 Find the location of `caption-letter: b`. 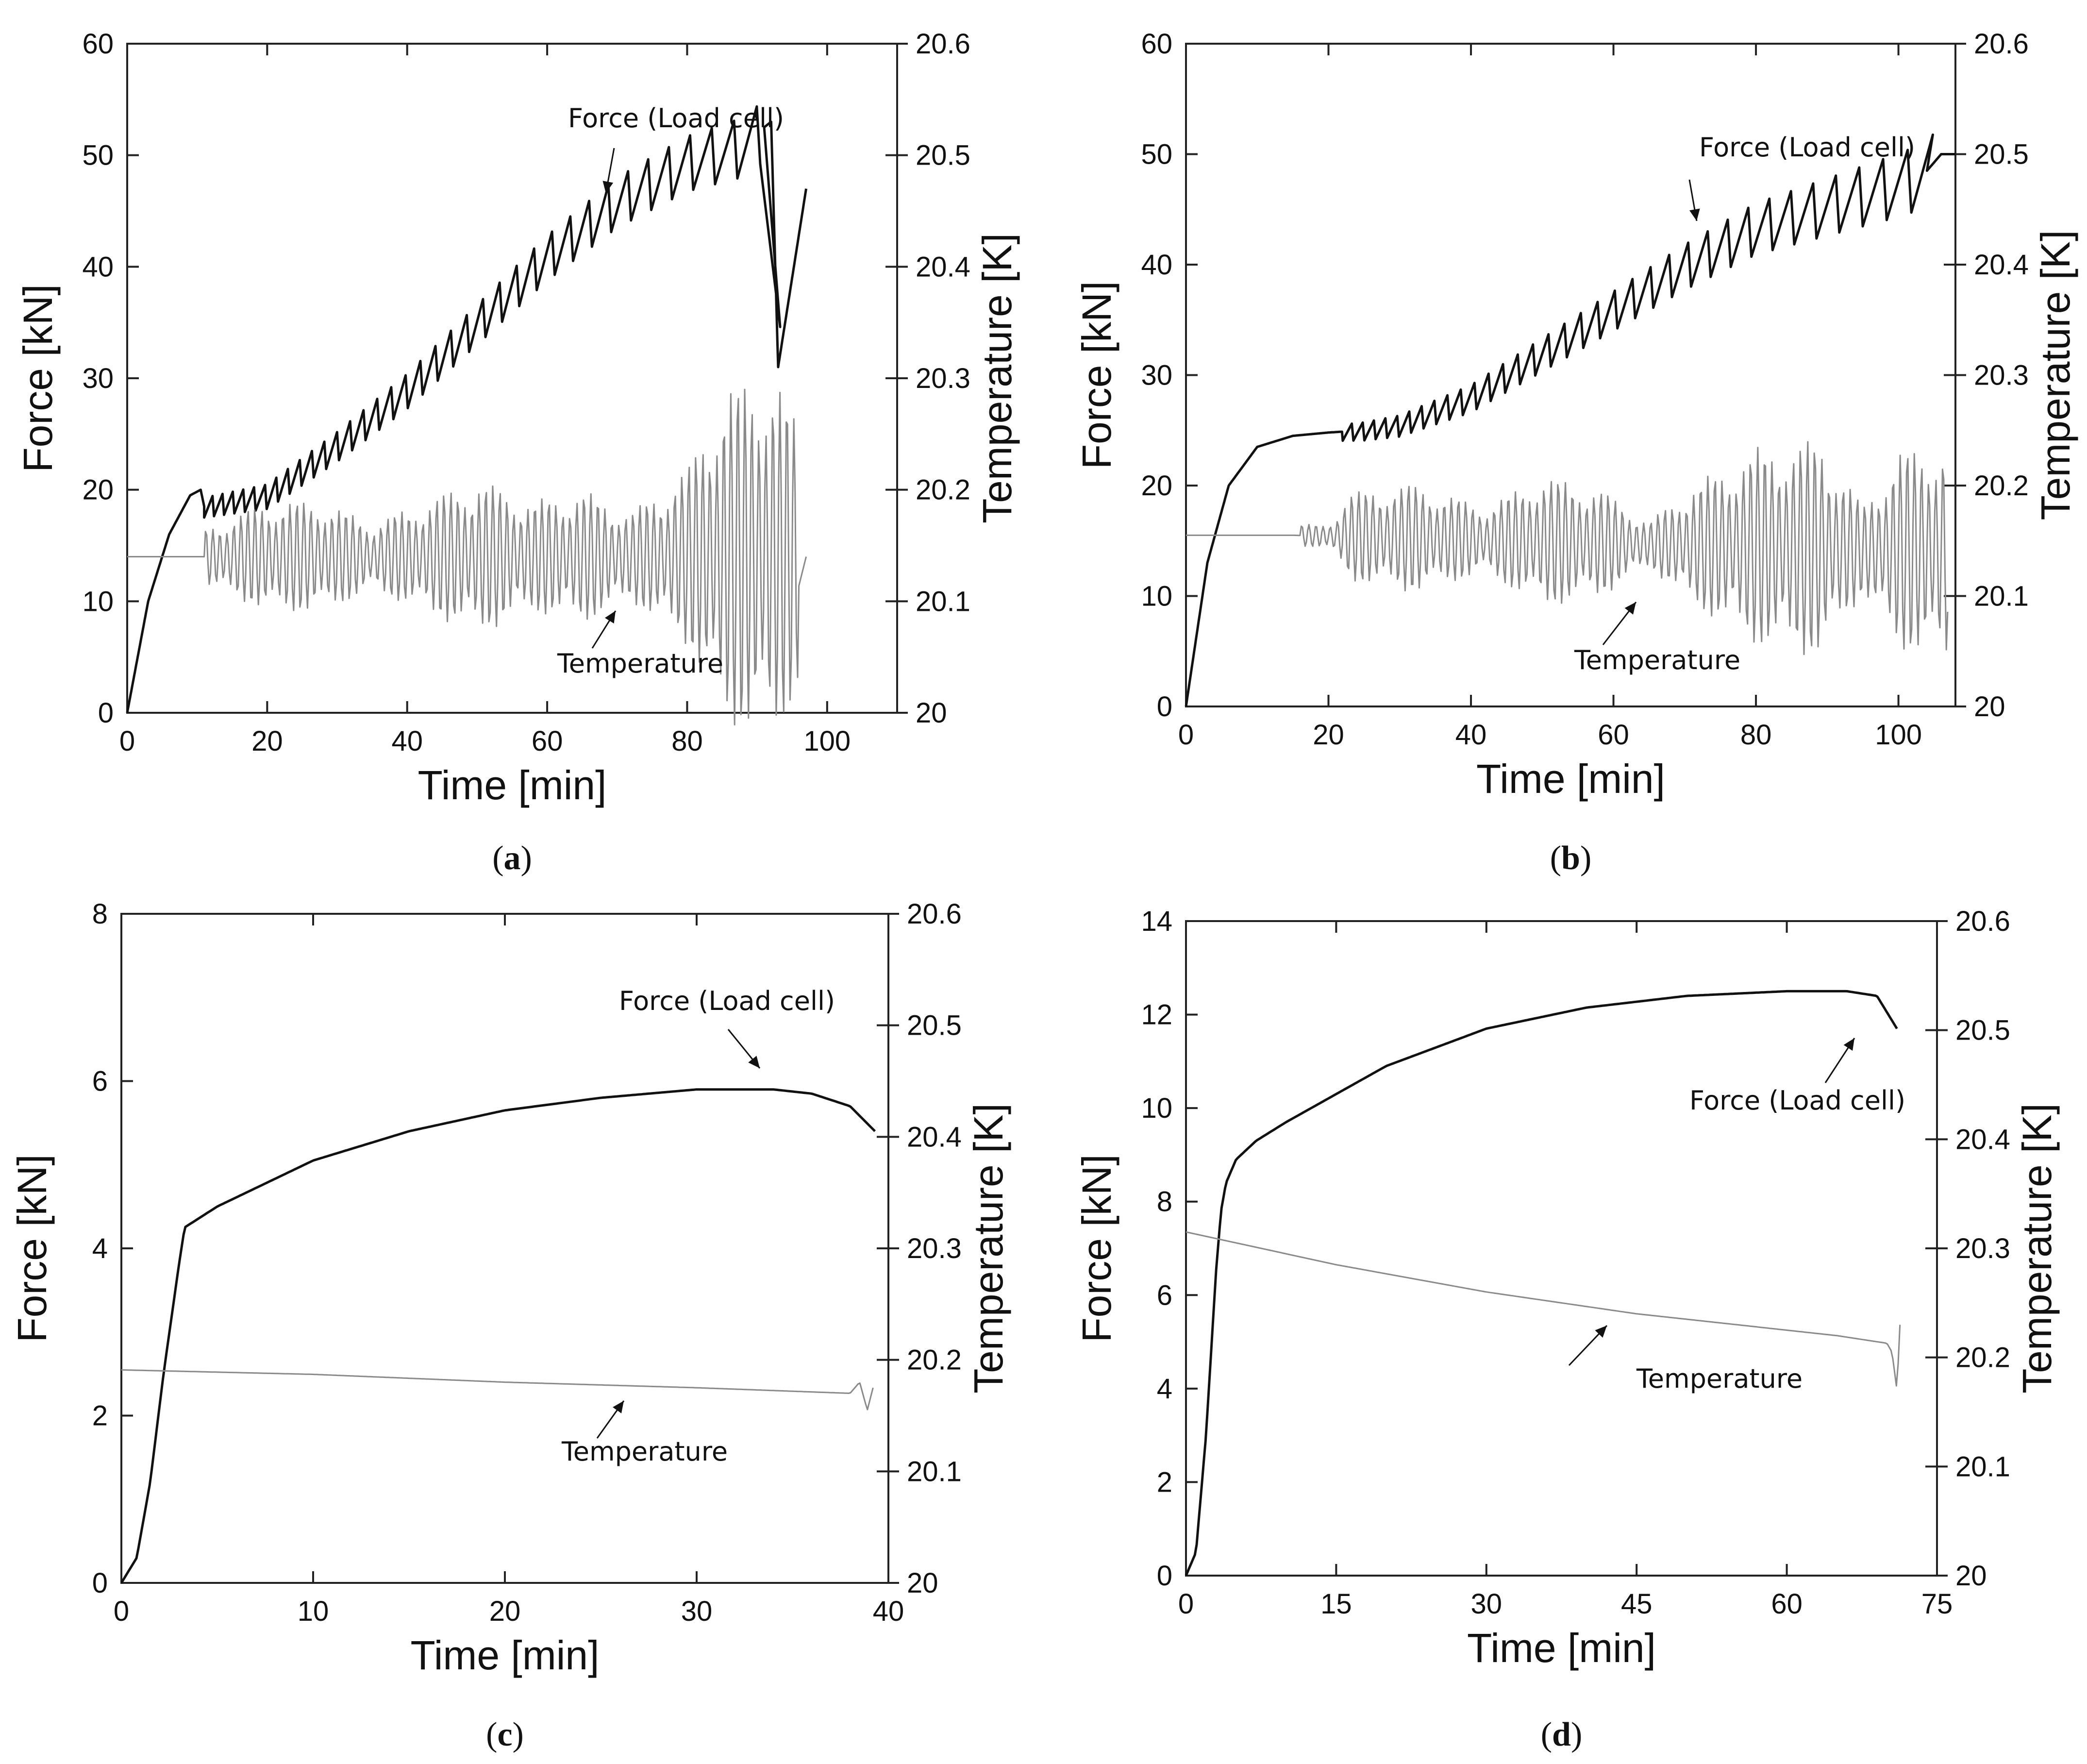

caption-letter: b is located at coordinates (1570, 858).